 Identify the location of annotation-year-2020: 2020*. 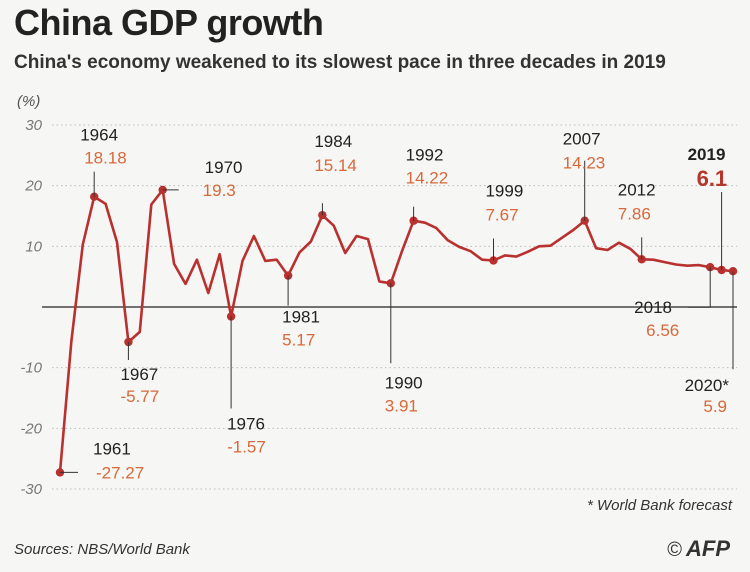
(707, 385).